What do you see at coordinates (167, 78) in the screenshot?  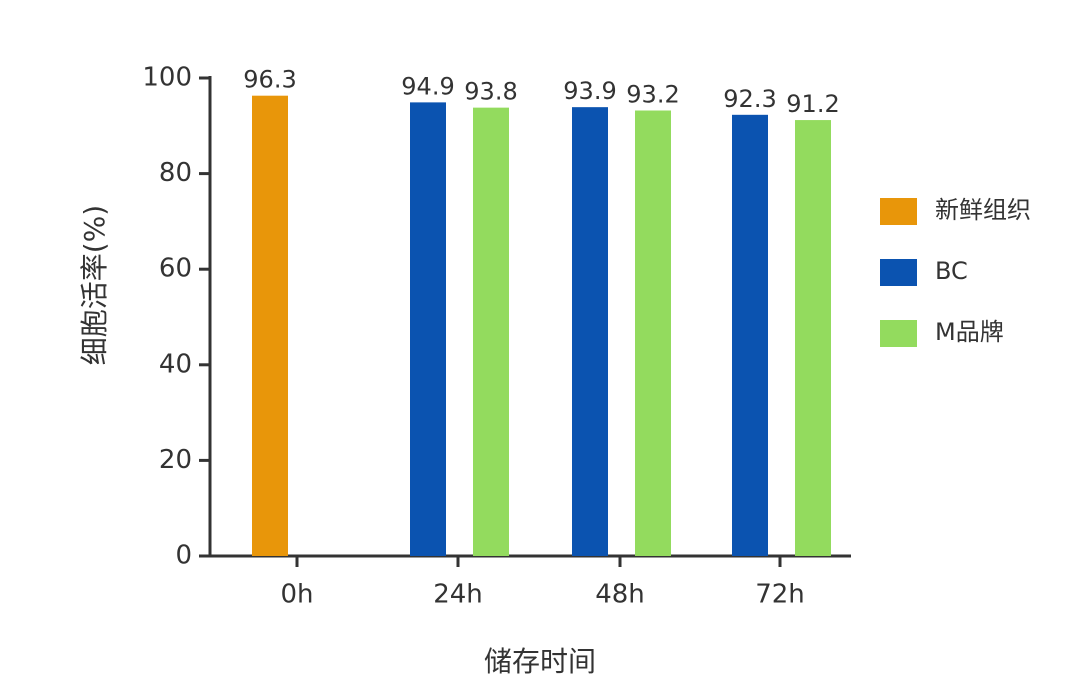 I see `y-tick-label: 100` at bounding box center [167, 78].